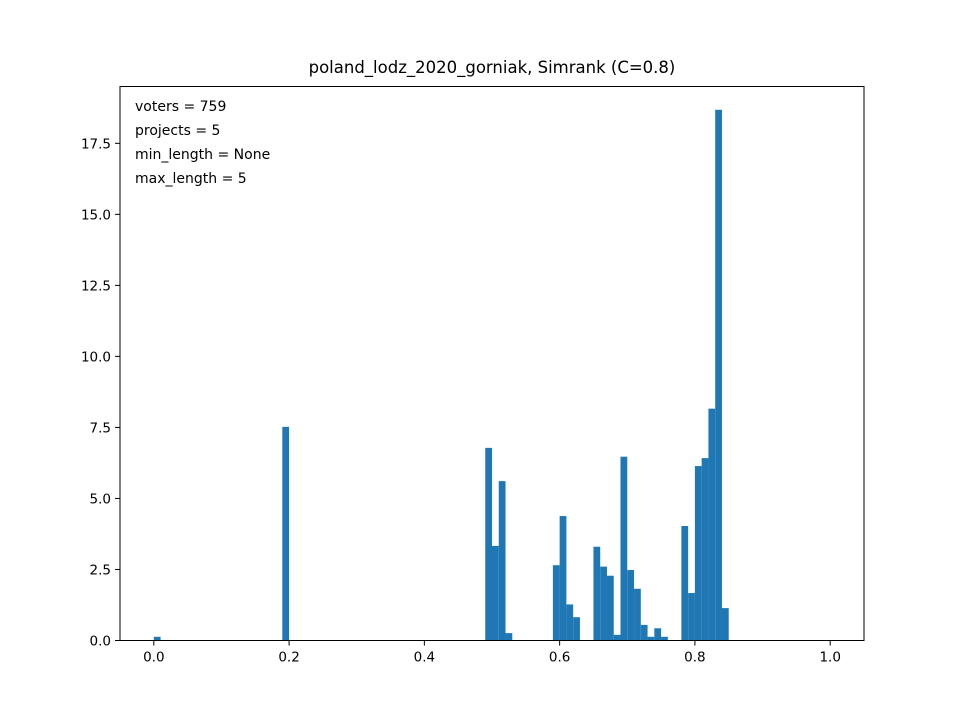  What do you see at coordinates (100, 642) in the screenshot?
I see `y-tick-label: 0.0` at bounding box center [100, 642].